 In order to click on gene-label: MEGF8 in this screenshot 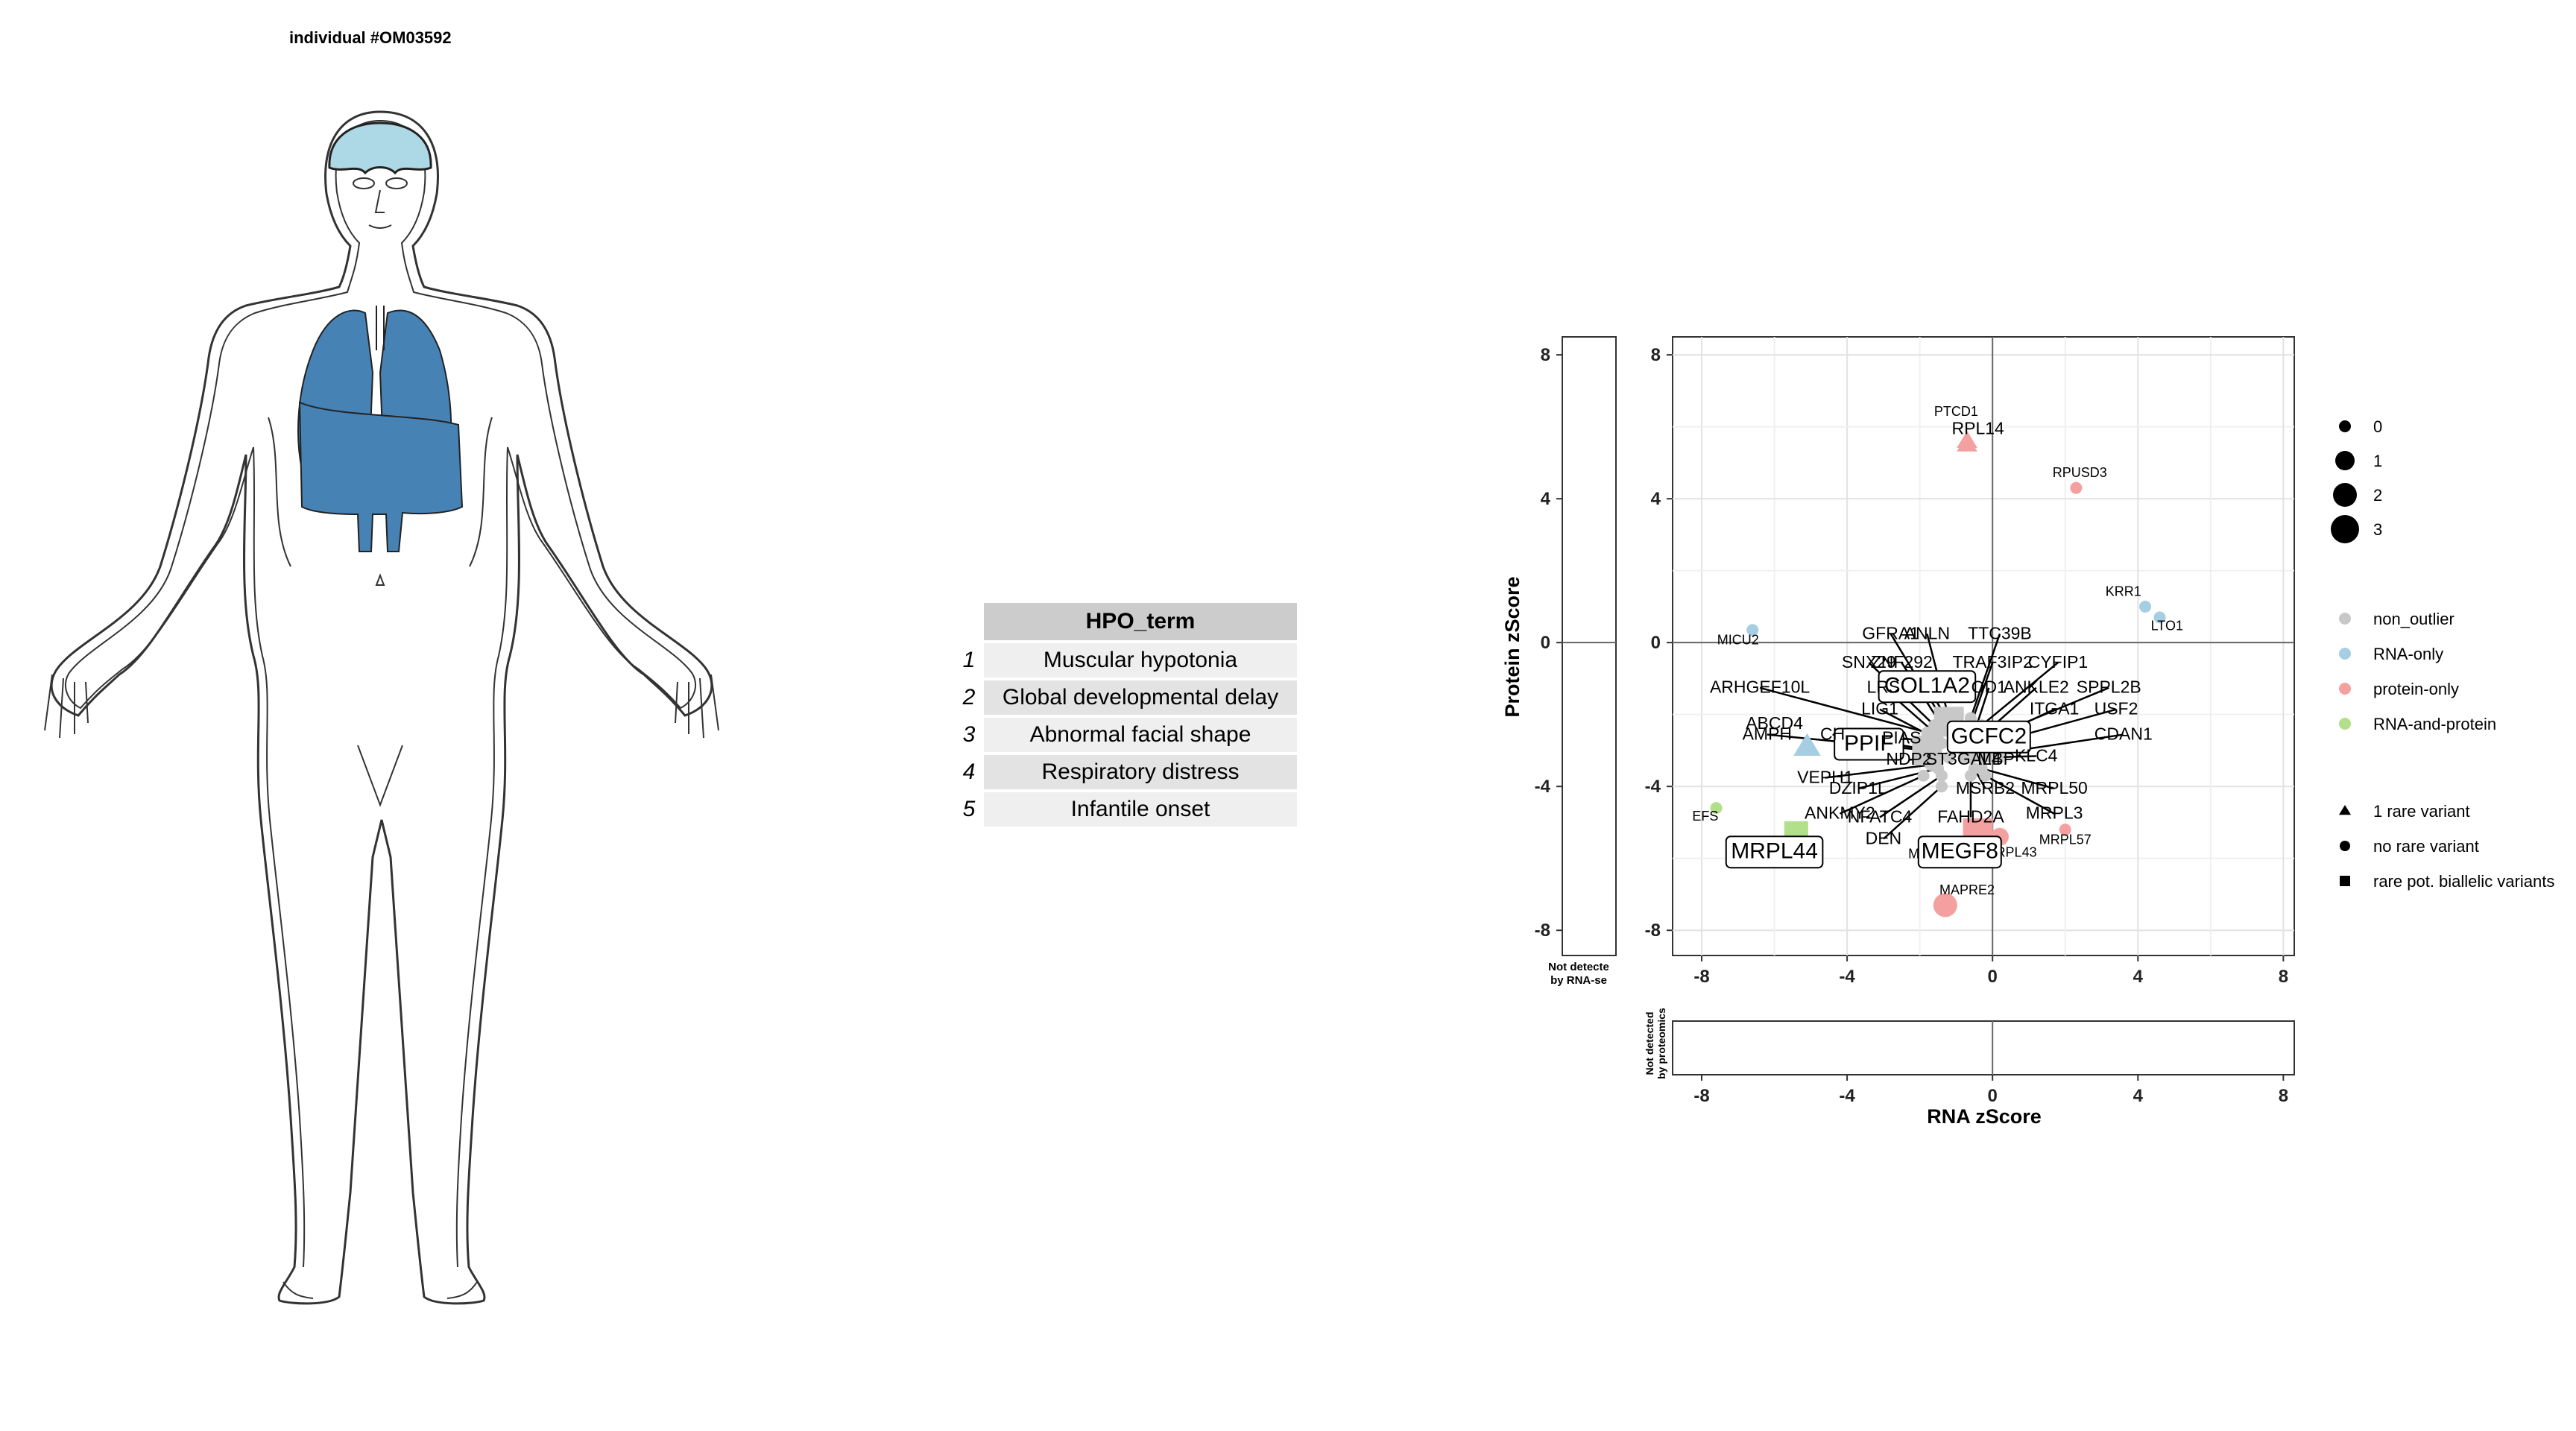, I will do `click(1960, 852)`.